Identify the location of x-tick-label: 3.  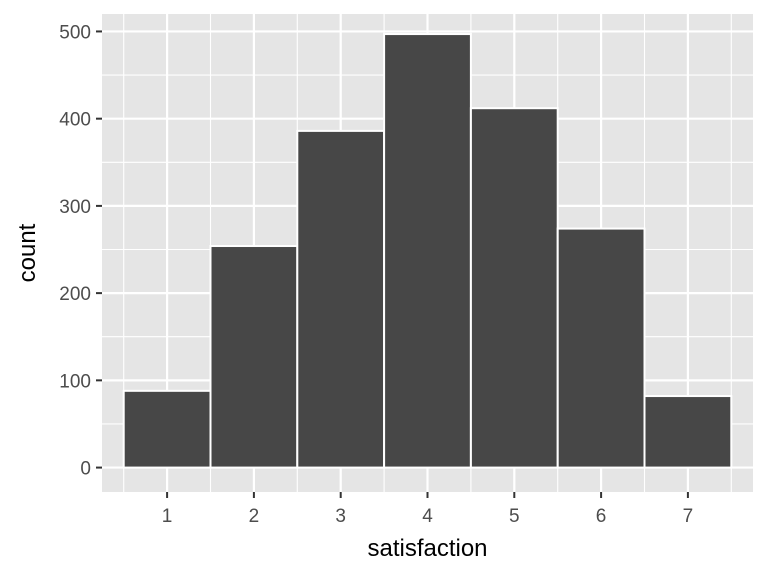
(340, 516).